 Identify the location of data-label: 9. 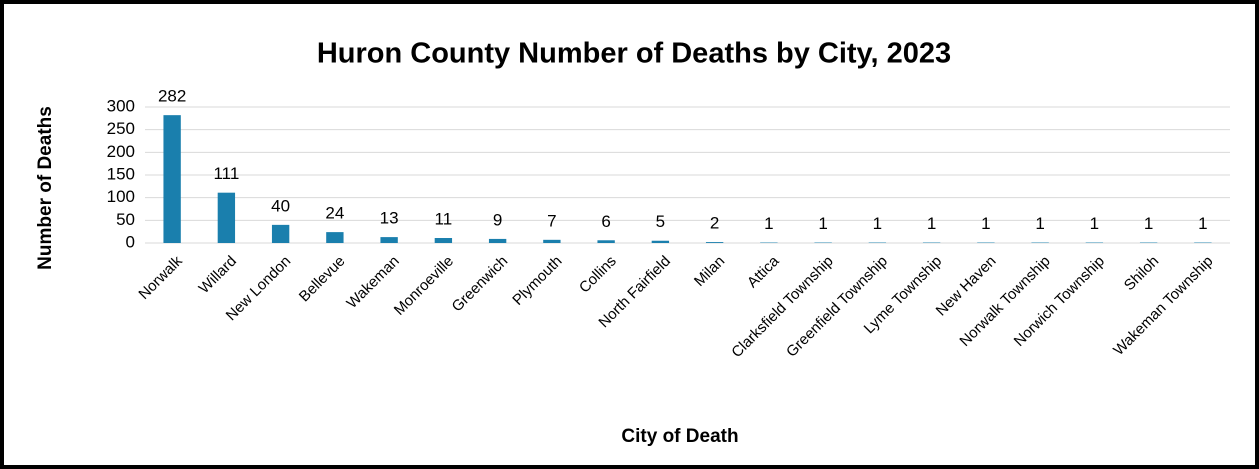
(497, 219).